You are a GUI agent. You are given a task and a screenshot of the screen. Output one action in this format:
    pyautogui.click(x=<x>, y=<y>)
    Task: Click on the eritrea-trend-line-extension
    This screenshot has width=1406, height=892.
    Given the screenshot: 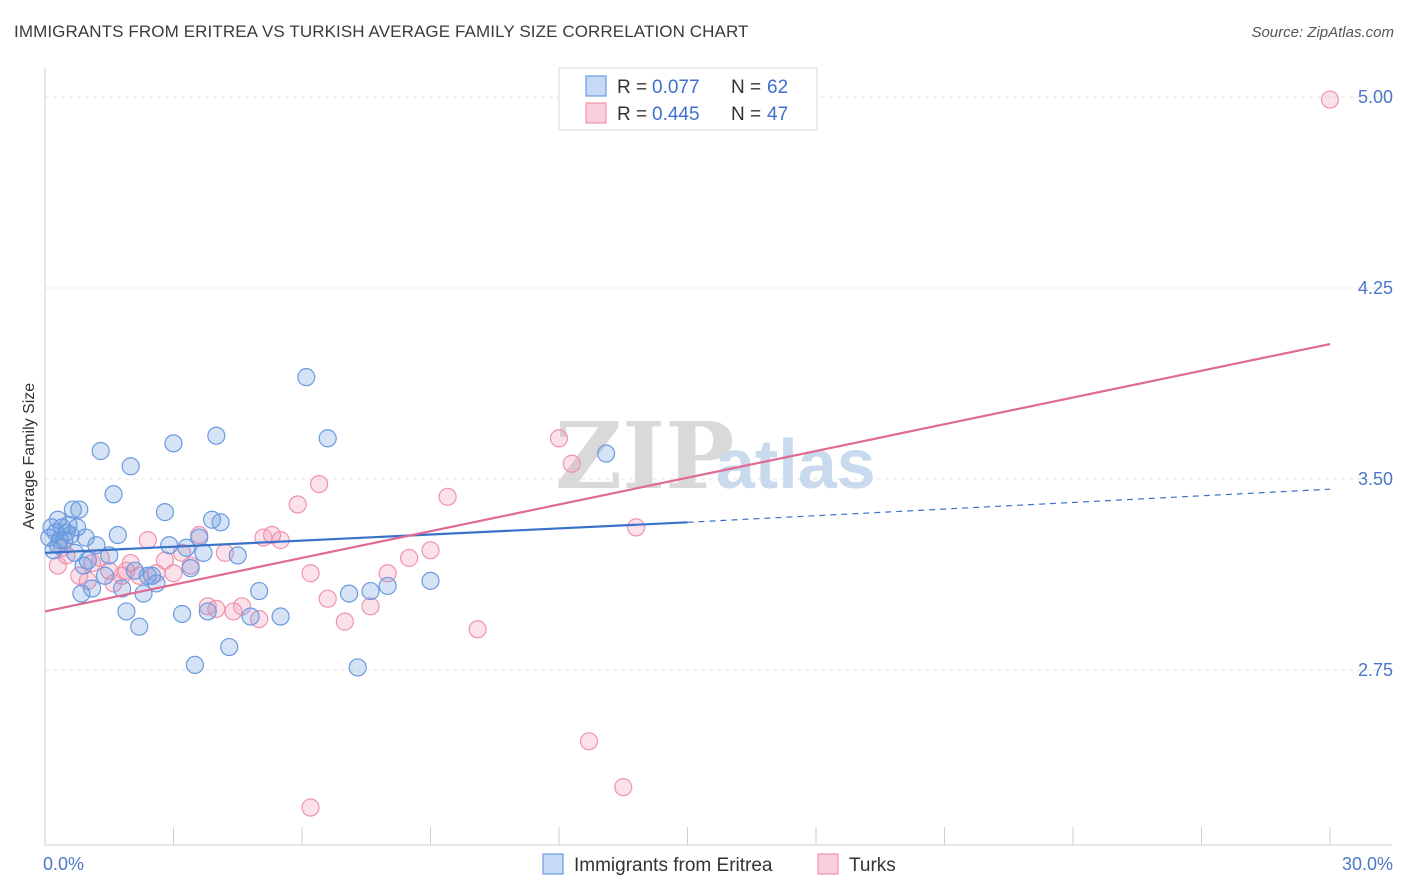 What is the action you would take?
    pyautogui.click(x=1009, y=505)
    